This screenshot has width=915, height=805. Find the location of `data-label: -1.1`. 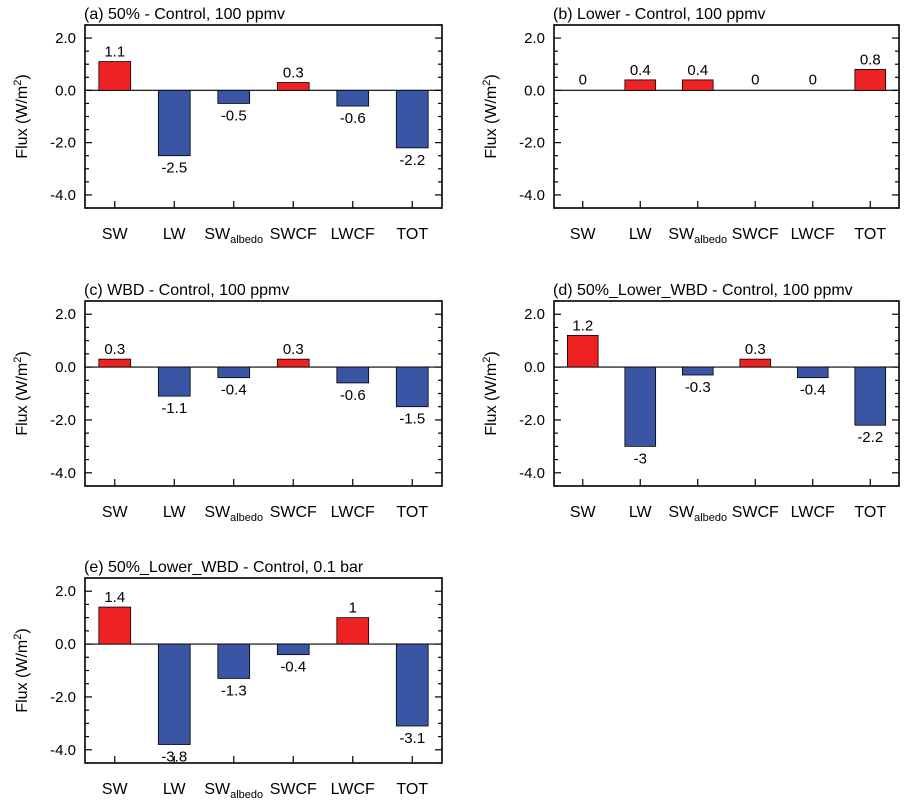

data-label: -1.1 is located at coordinates (174, 408).